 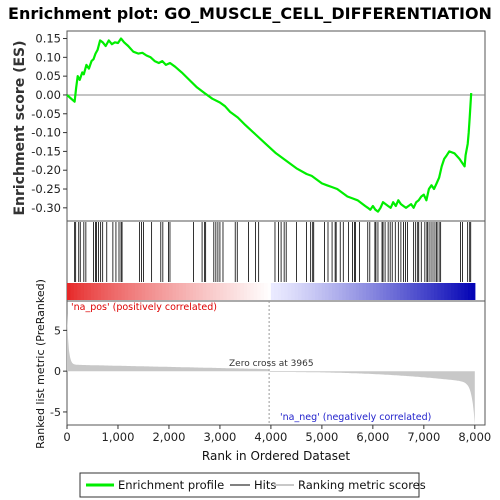 What do you see at coordinates (362, 485) in the screenshot?
I see `legend-label-ranking: Ranking metric scores` at bounding box center [362, 485].